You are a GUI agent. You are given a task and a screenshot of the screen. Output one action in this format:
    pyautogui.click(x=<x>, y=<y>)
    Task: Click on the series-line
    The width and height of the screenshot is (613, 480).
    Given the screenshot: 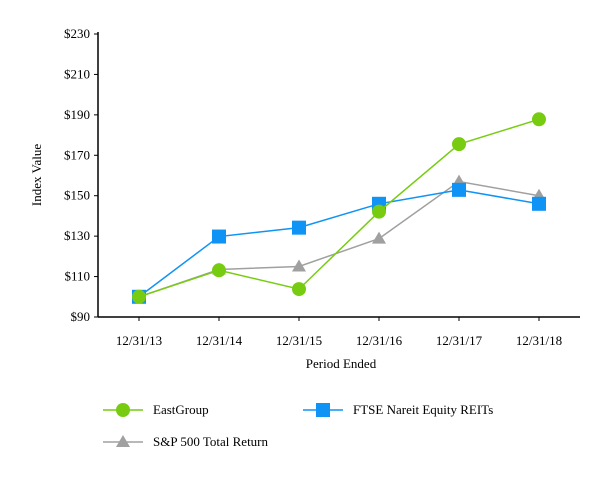 What is the action you would take?
    pyautogui.click(x=339, y=243)
    